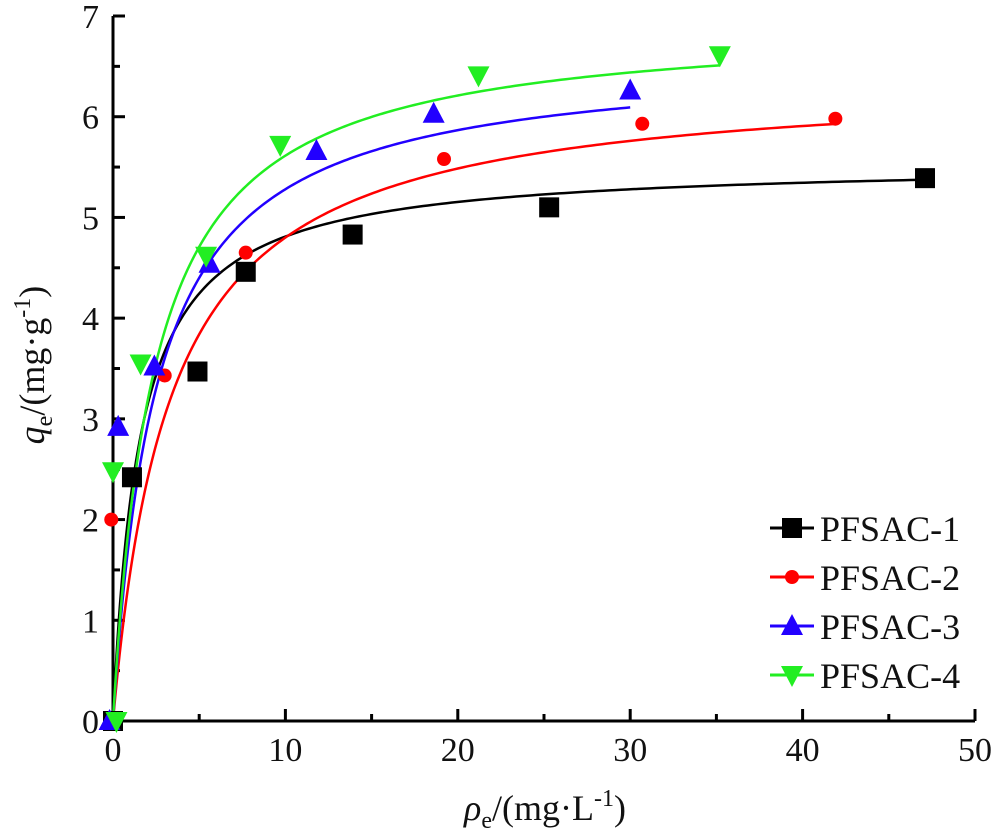  Describe the element at coordinates (890, 529) in the screenshot. I see `legend-label: PFSAC-1` at that location.